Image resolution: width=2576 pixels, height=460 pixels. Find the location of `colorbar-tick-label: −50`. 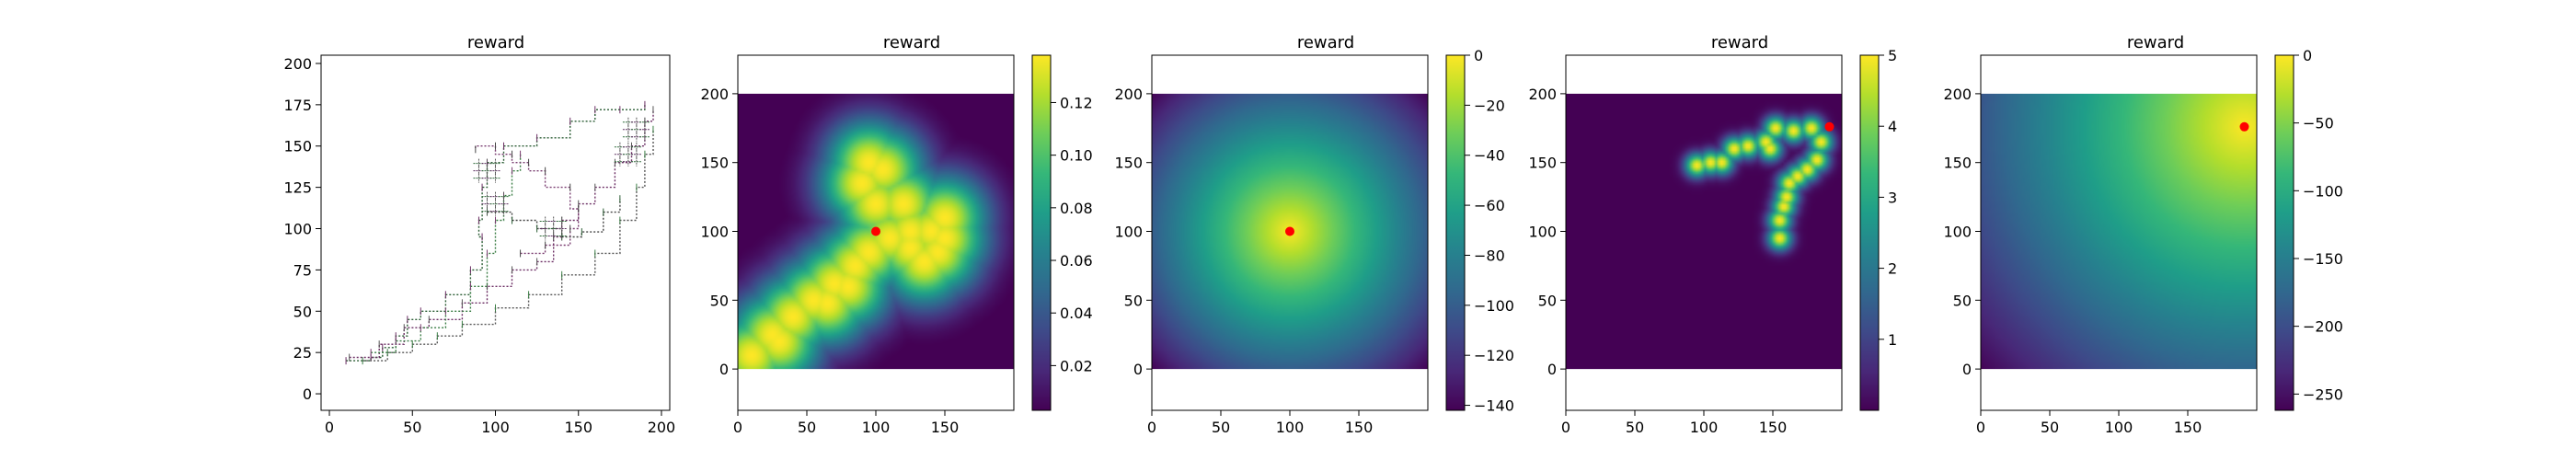

colorbar-tick-label: −50 is located at coordinates (2318, 123).